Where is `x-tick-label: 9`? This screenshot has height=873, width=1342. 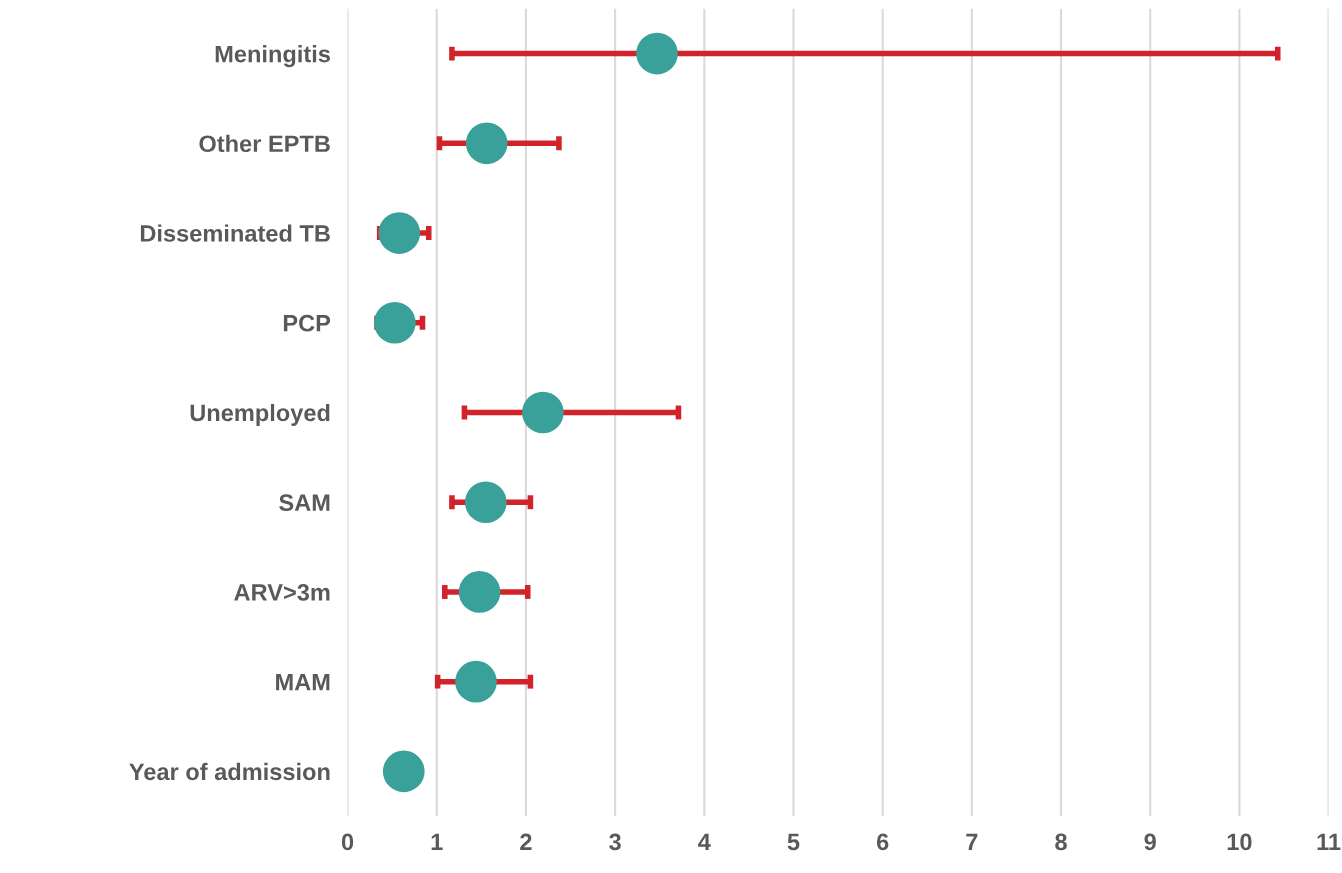
x-tick-label: 9 is located at coordinates (1150, 842).